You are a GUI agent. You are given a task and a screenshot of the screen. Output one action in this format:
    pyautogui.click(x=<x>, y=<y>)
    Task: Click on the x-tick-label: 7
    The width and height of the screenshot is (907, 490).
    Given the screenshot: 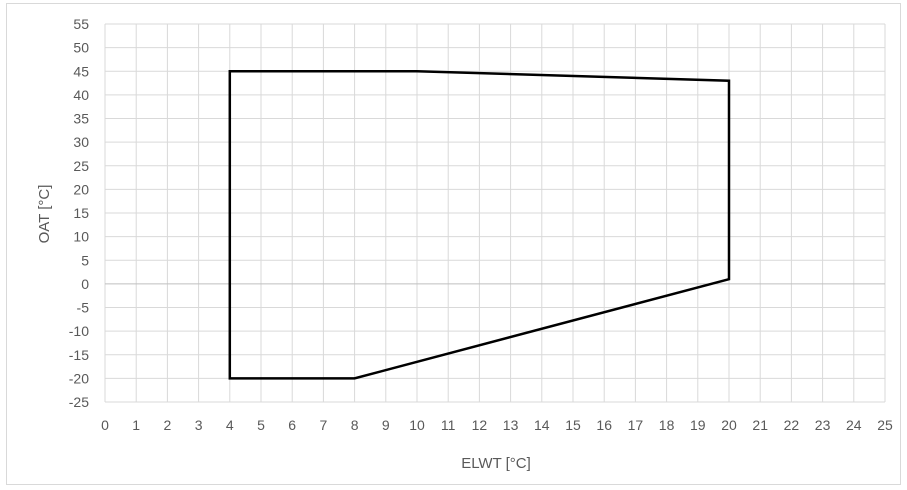 What is the action you would take?
    pyautogui.click(x=324, y=425)
    